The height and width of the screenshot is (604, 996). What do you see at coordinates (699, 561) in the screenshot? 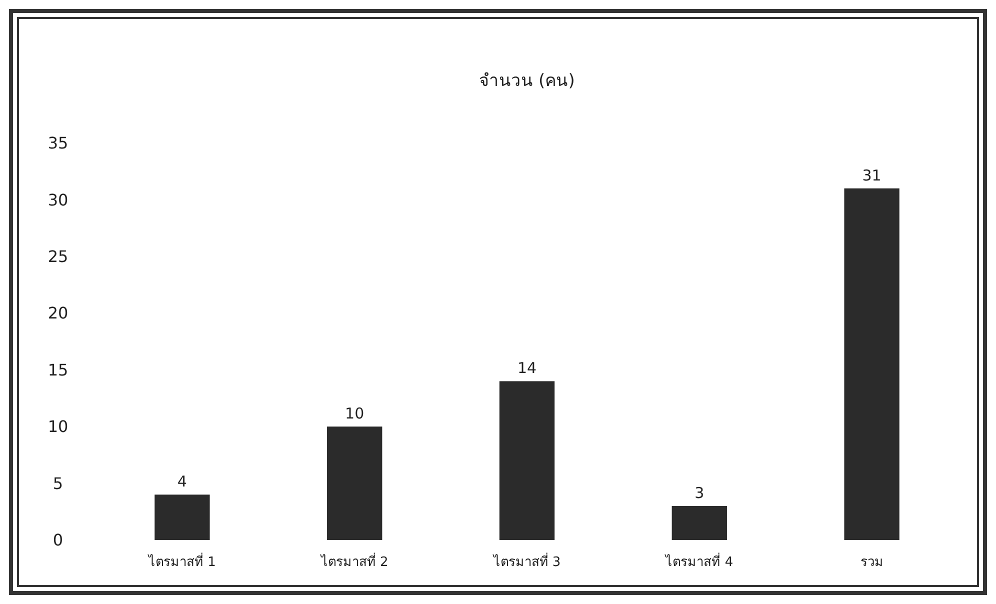
I see `x-tick-label: ไตรมาสที่ 4` at bounding box center [699, 561].